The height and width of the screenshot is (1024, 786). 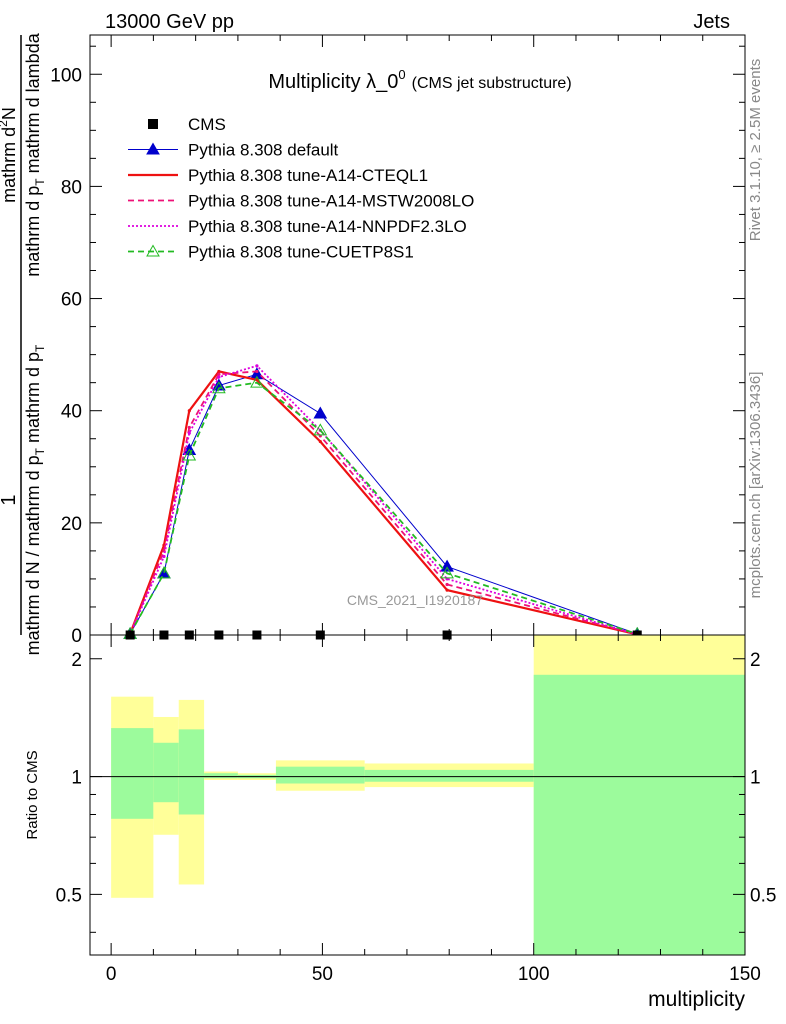 What do you see at coordinates (755, 485) in the screenshot?
I see `mcplots-reference-label: mcplots.cern.ch [arXiv:1306.3436]` at bounding box center [755, 485].